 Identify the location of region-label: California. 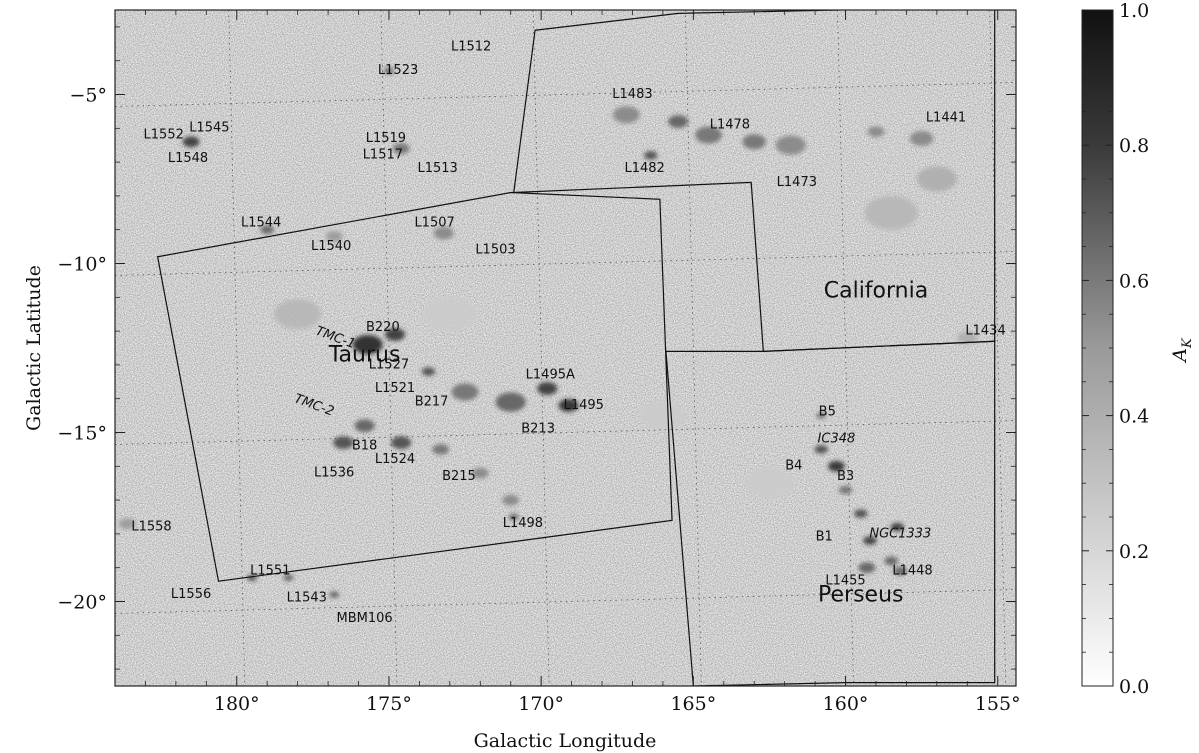
(876, 290).